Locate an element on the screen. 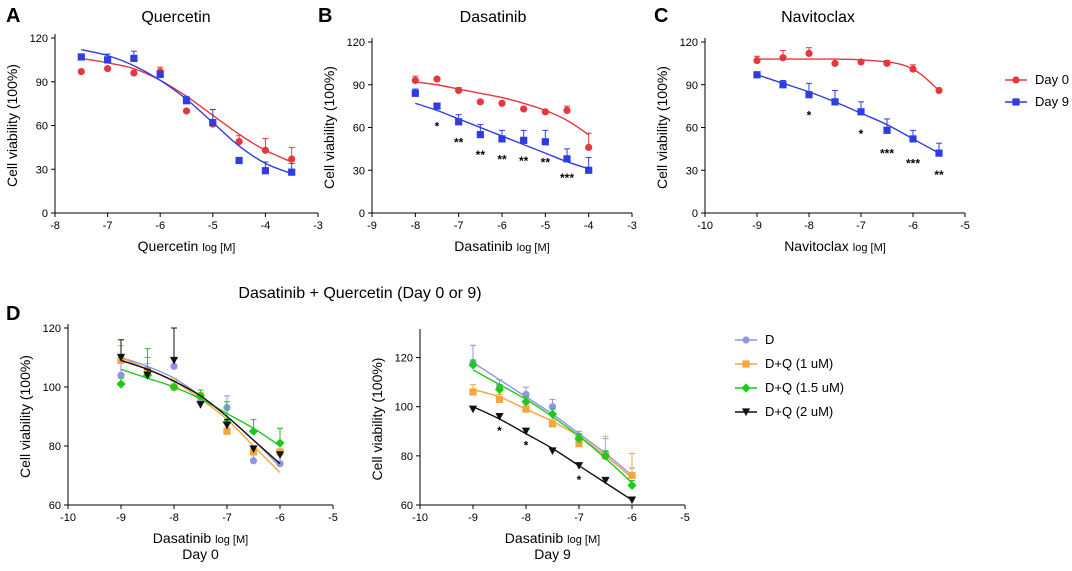  legend-entry: Day 9 is located at coordinates (1037, 101).